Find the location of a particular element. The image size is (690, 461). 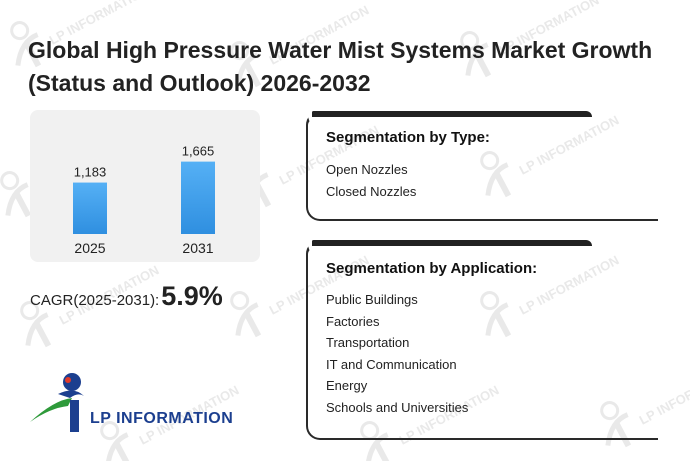

company-logo: LP INFORMATION is located at coordinates (130, 402).